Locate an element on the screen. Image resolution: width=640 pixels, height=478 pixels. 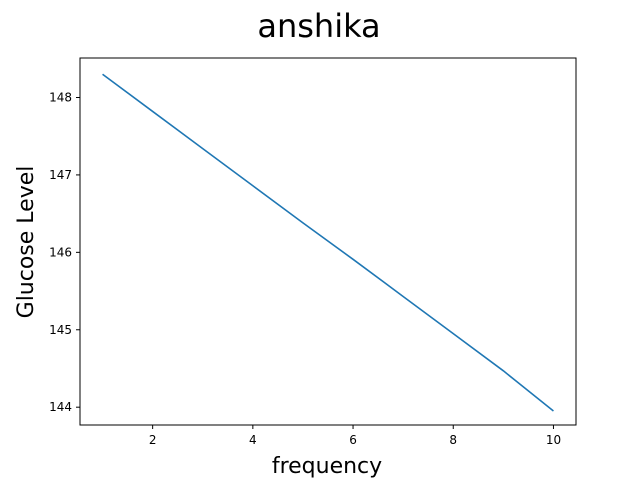
x-tick-label: 4 is located at coordinates (253, 440).